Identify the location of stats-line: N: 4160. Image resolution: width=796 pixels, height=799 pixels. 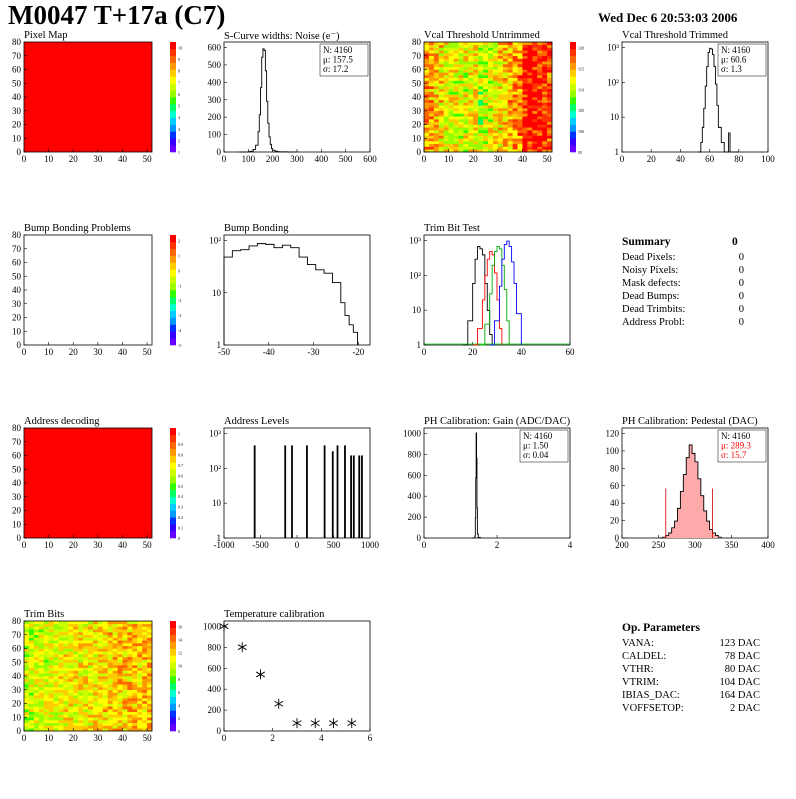
(736, 50).